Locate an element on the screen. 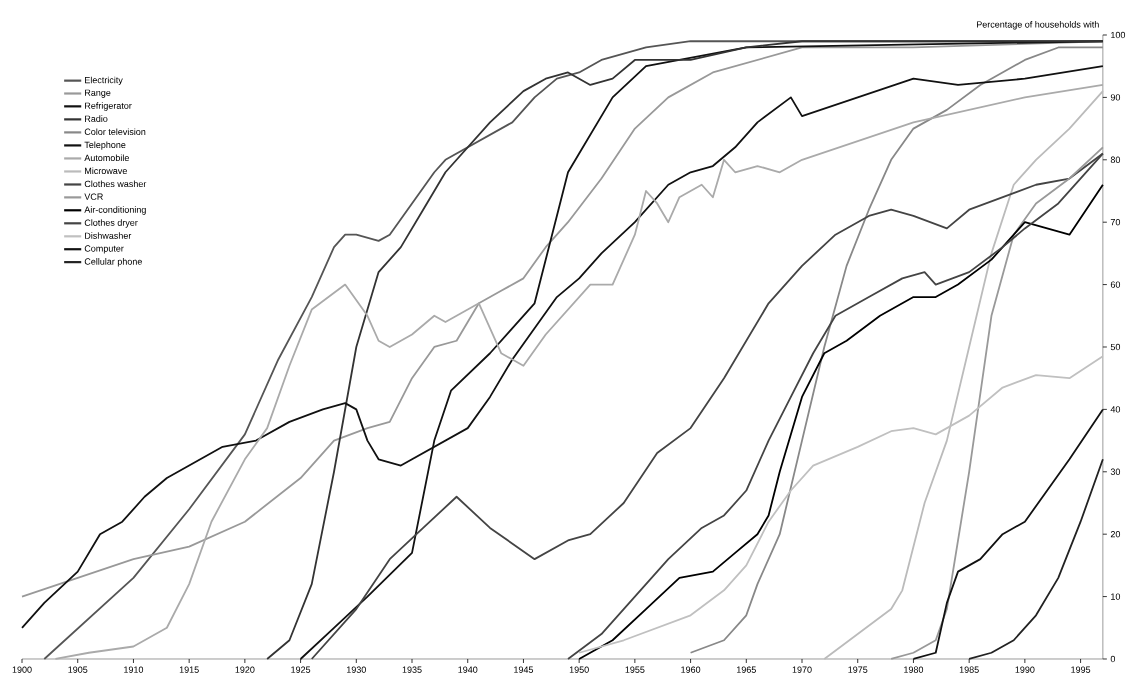 This screenshot has height=688, width=1146. x-tick-label: 1970 is located at coordinates (802, 669).